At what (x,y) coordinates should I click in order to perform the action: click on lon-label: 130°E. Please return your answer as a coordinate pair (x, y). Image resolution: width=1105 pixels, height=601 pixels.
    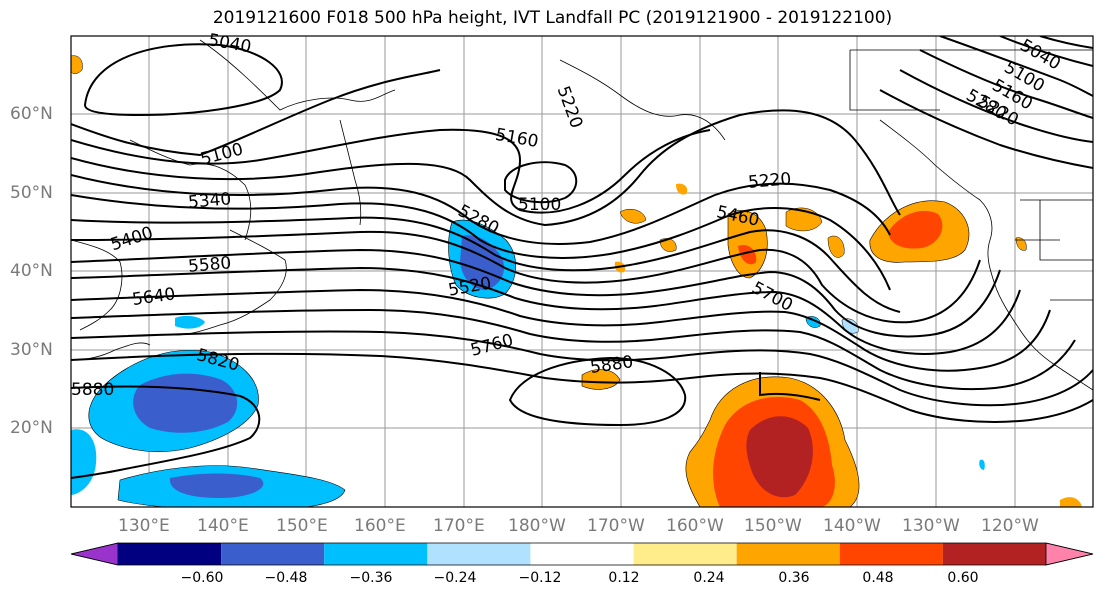
    Looking at the image, I should click on (144, 526).